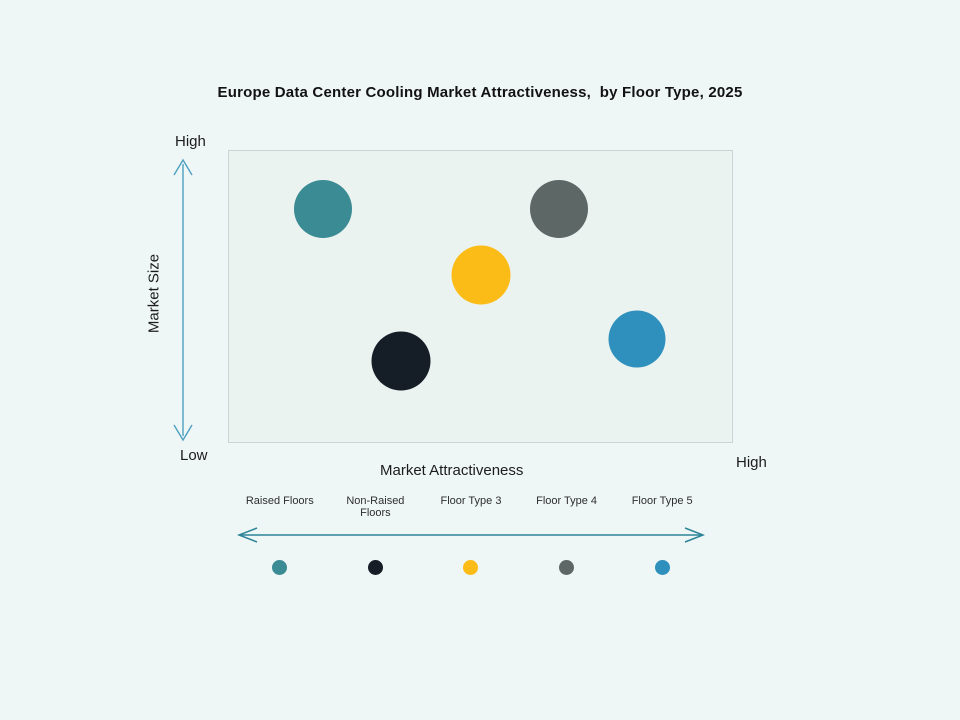 Image resolution: width=960 pixels, height=720 pixels. I want to click on x-axis-high-label: High, so click(751, 462).